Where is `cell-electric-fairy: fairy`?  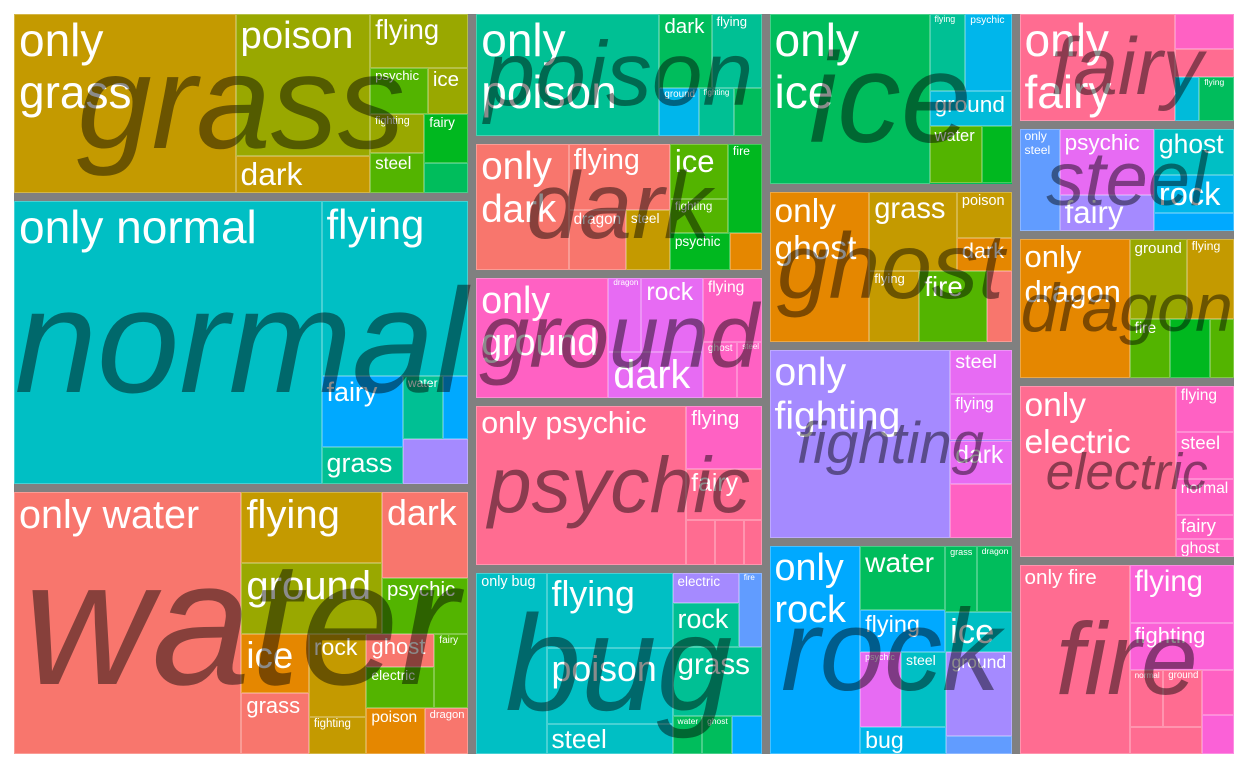 cell-electric-fairy: fairy is located at coordinates (1204, 527).